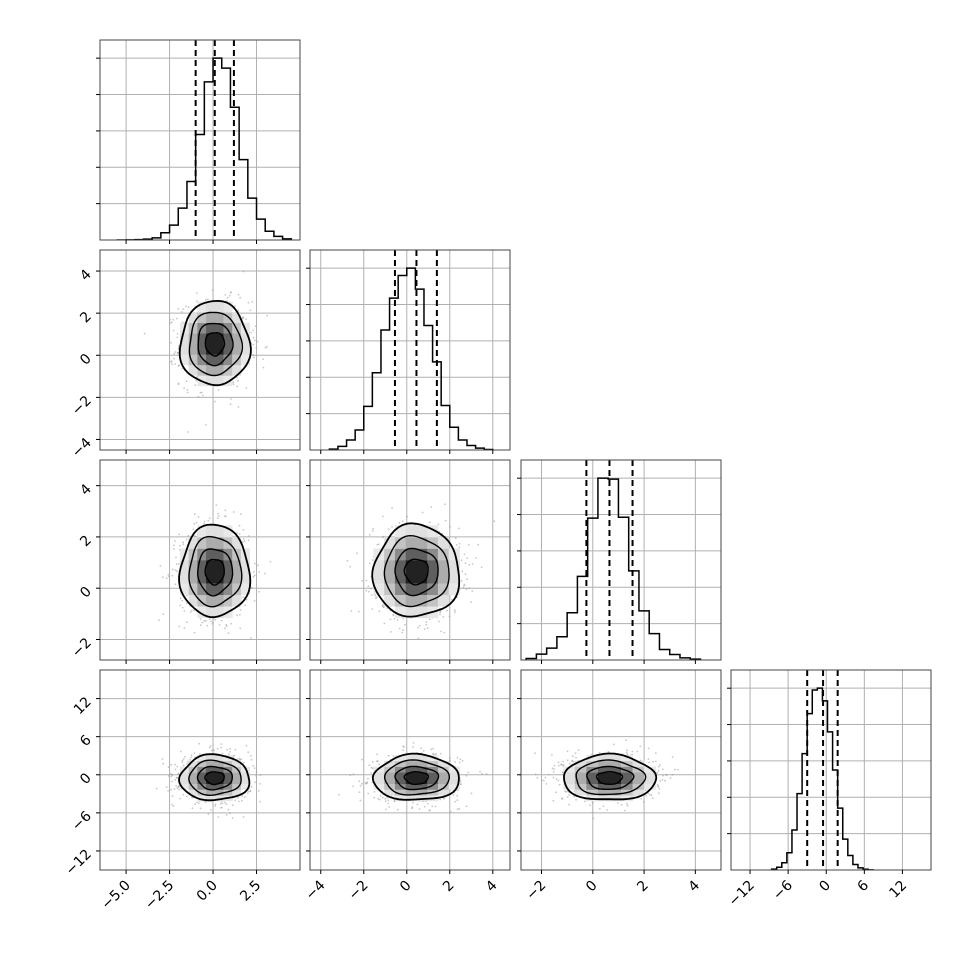 The height and width of the screenshot is (970, 970). Describe the element at coordinates (864, 886) in the screenshot. I see `x-tick-label: 6` at that location.